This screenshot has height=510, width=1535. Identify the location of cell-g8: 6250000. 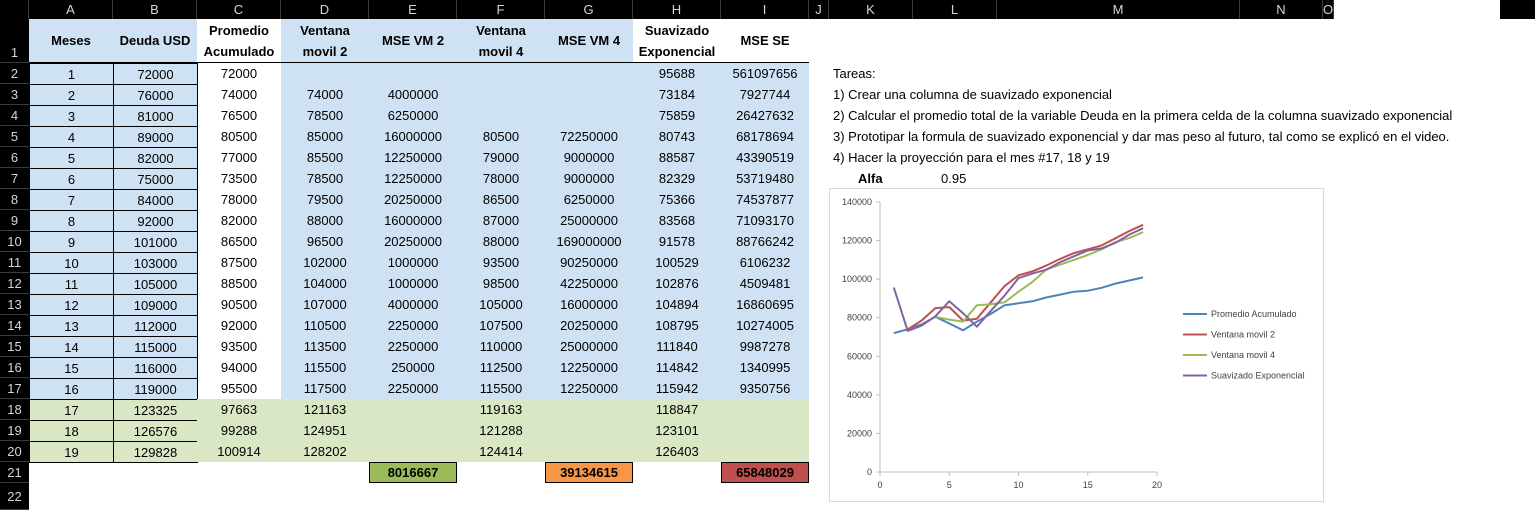
(589, 199).